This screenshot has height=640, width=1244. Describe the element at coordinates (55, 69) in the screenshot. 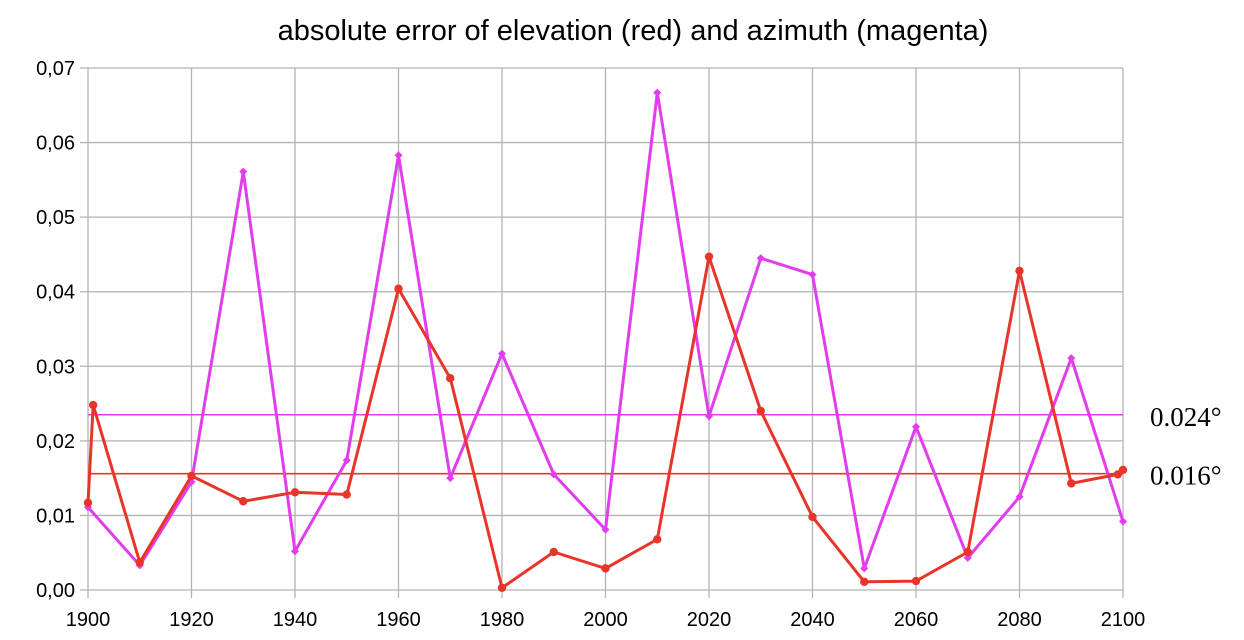

I see `y-tick-label: 0,07` at that location.